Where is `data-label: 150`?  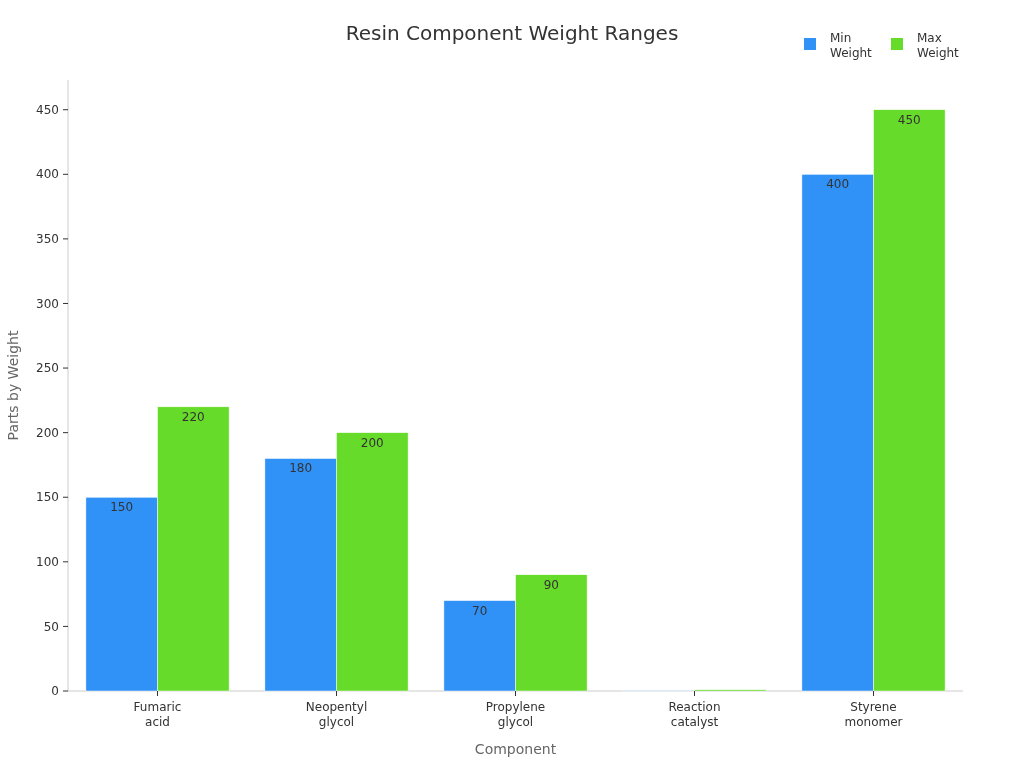 data-label: 150 is located at coordinates (122, 507).